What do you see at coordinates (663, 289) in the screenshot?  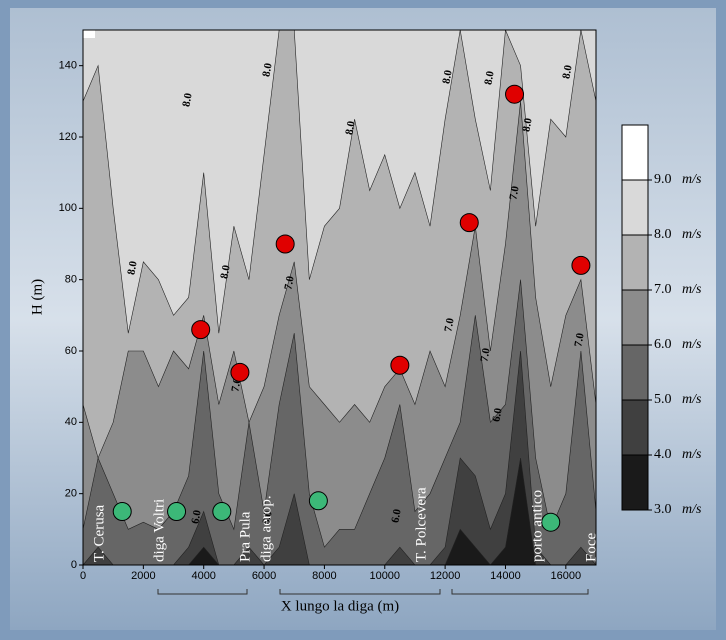 I see `colorbar-label: 7.0` at bounding box center [663, 289].